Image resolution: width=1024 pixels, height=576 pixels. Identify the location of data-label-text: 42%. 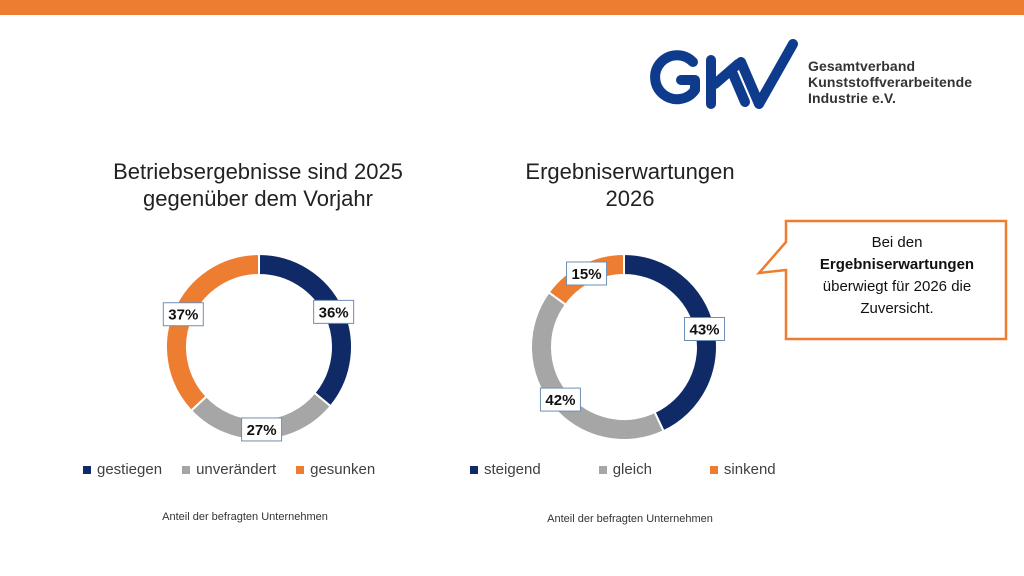
(560, 400).